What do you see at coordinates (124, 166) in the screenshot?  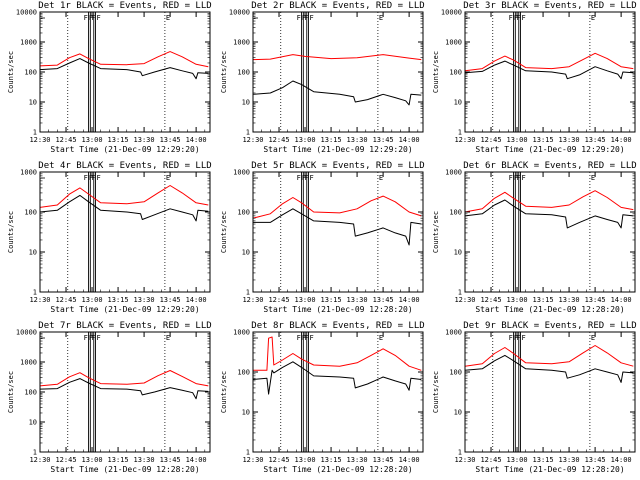 I see `panel-title: Det 4r BLACK = Events, RED = LLD` at bounding box center [124, 166].